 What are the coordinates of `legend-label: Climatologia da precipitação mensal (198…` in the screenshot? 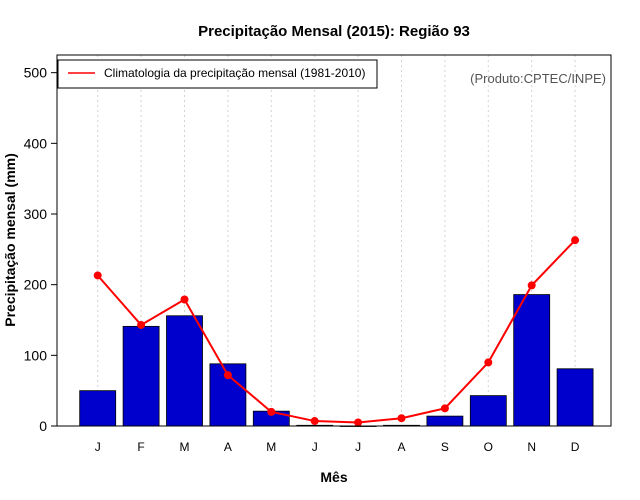 It's located at (234, 73).